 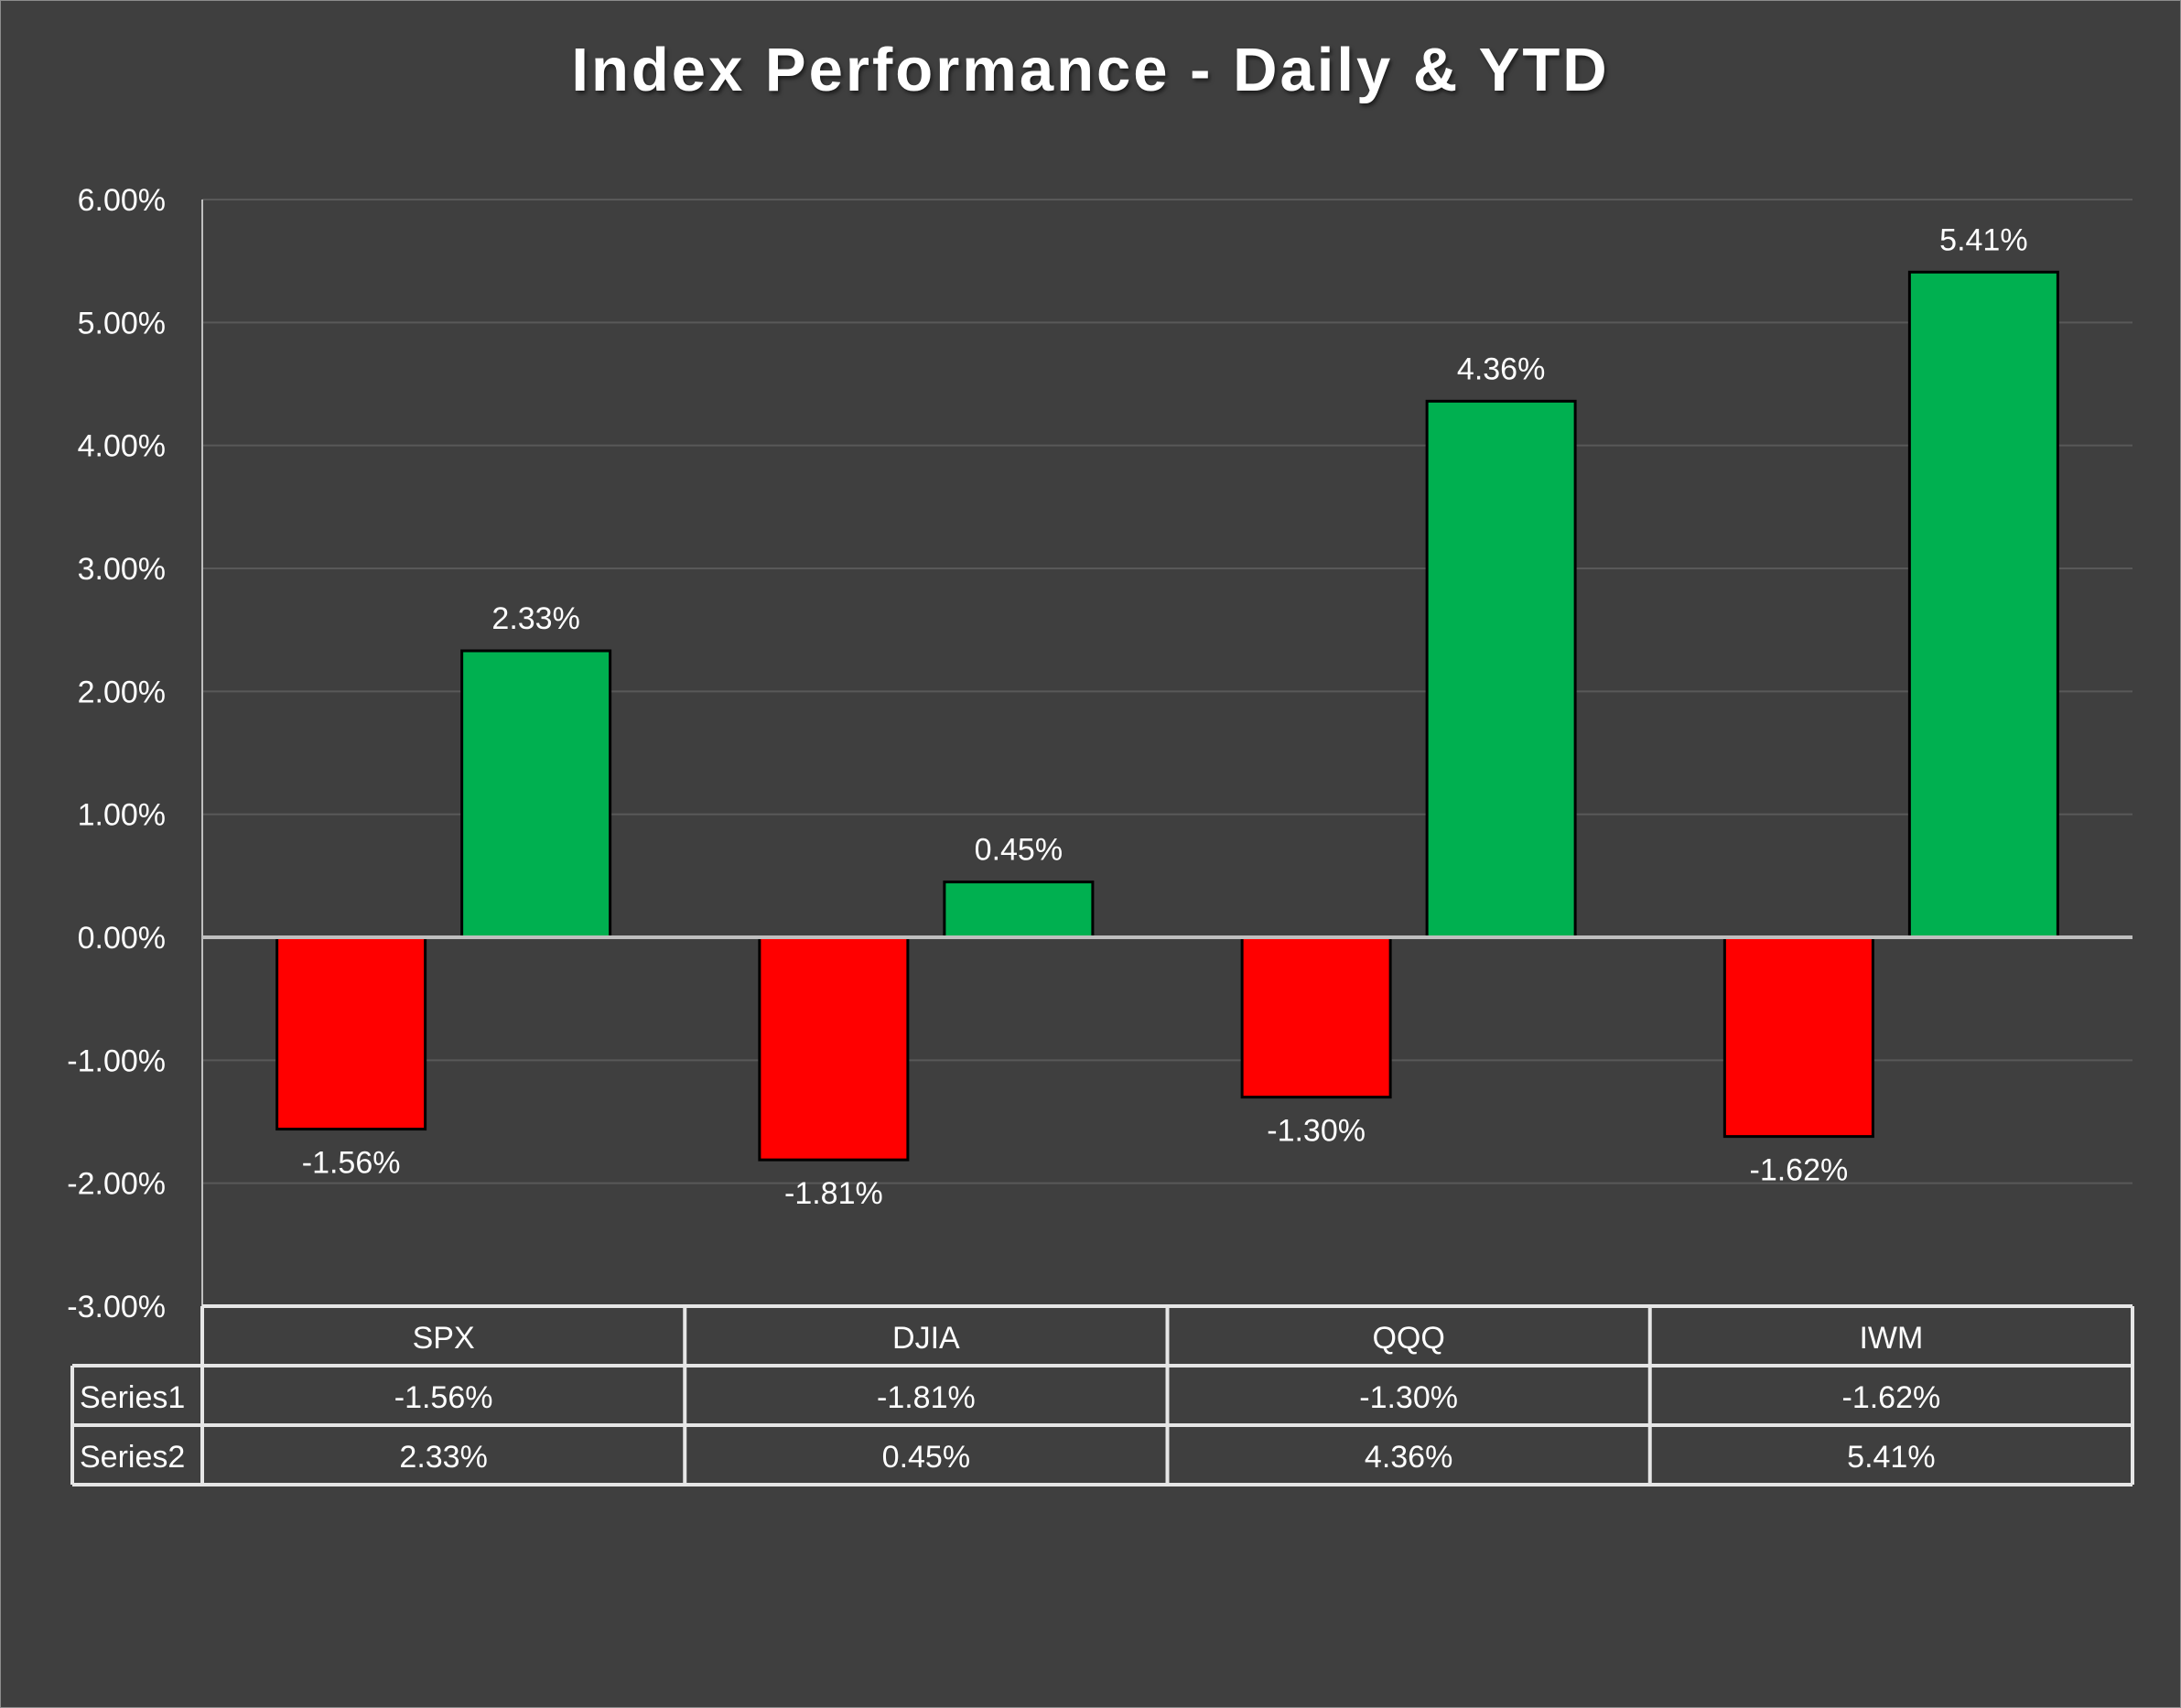 I want to click on y-tick-label: 3.00%, so click(x=122, y=569).